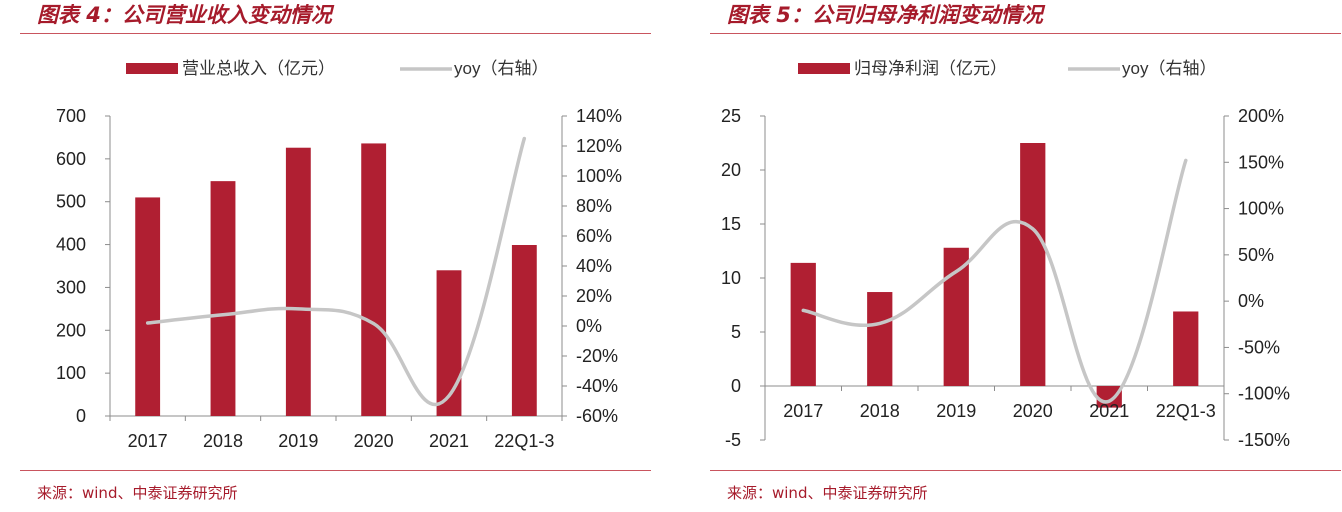  I want to click on figure-4-title: 图表 4：公司营业收入变动情况, so click(184, 15).